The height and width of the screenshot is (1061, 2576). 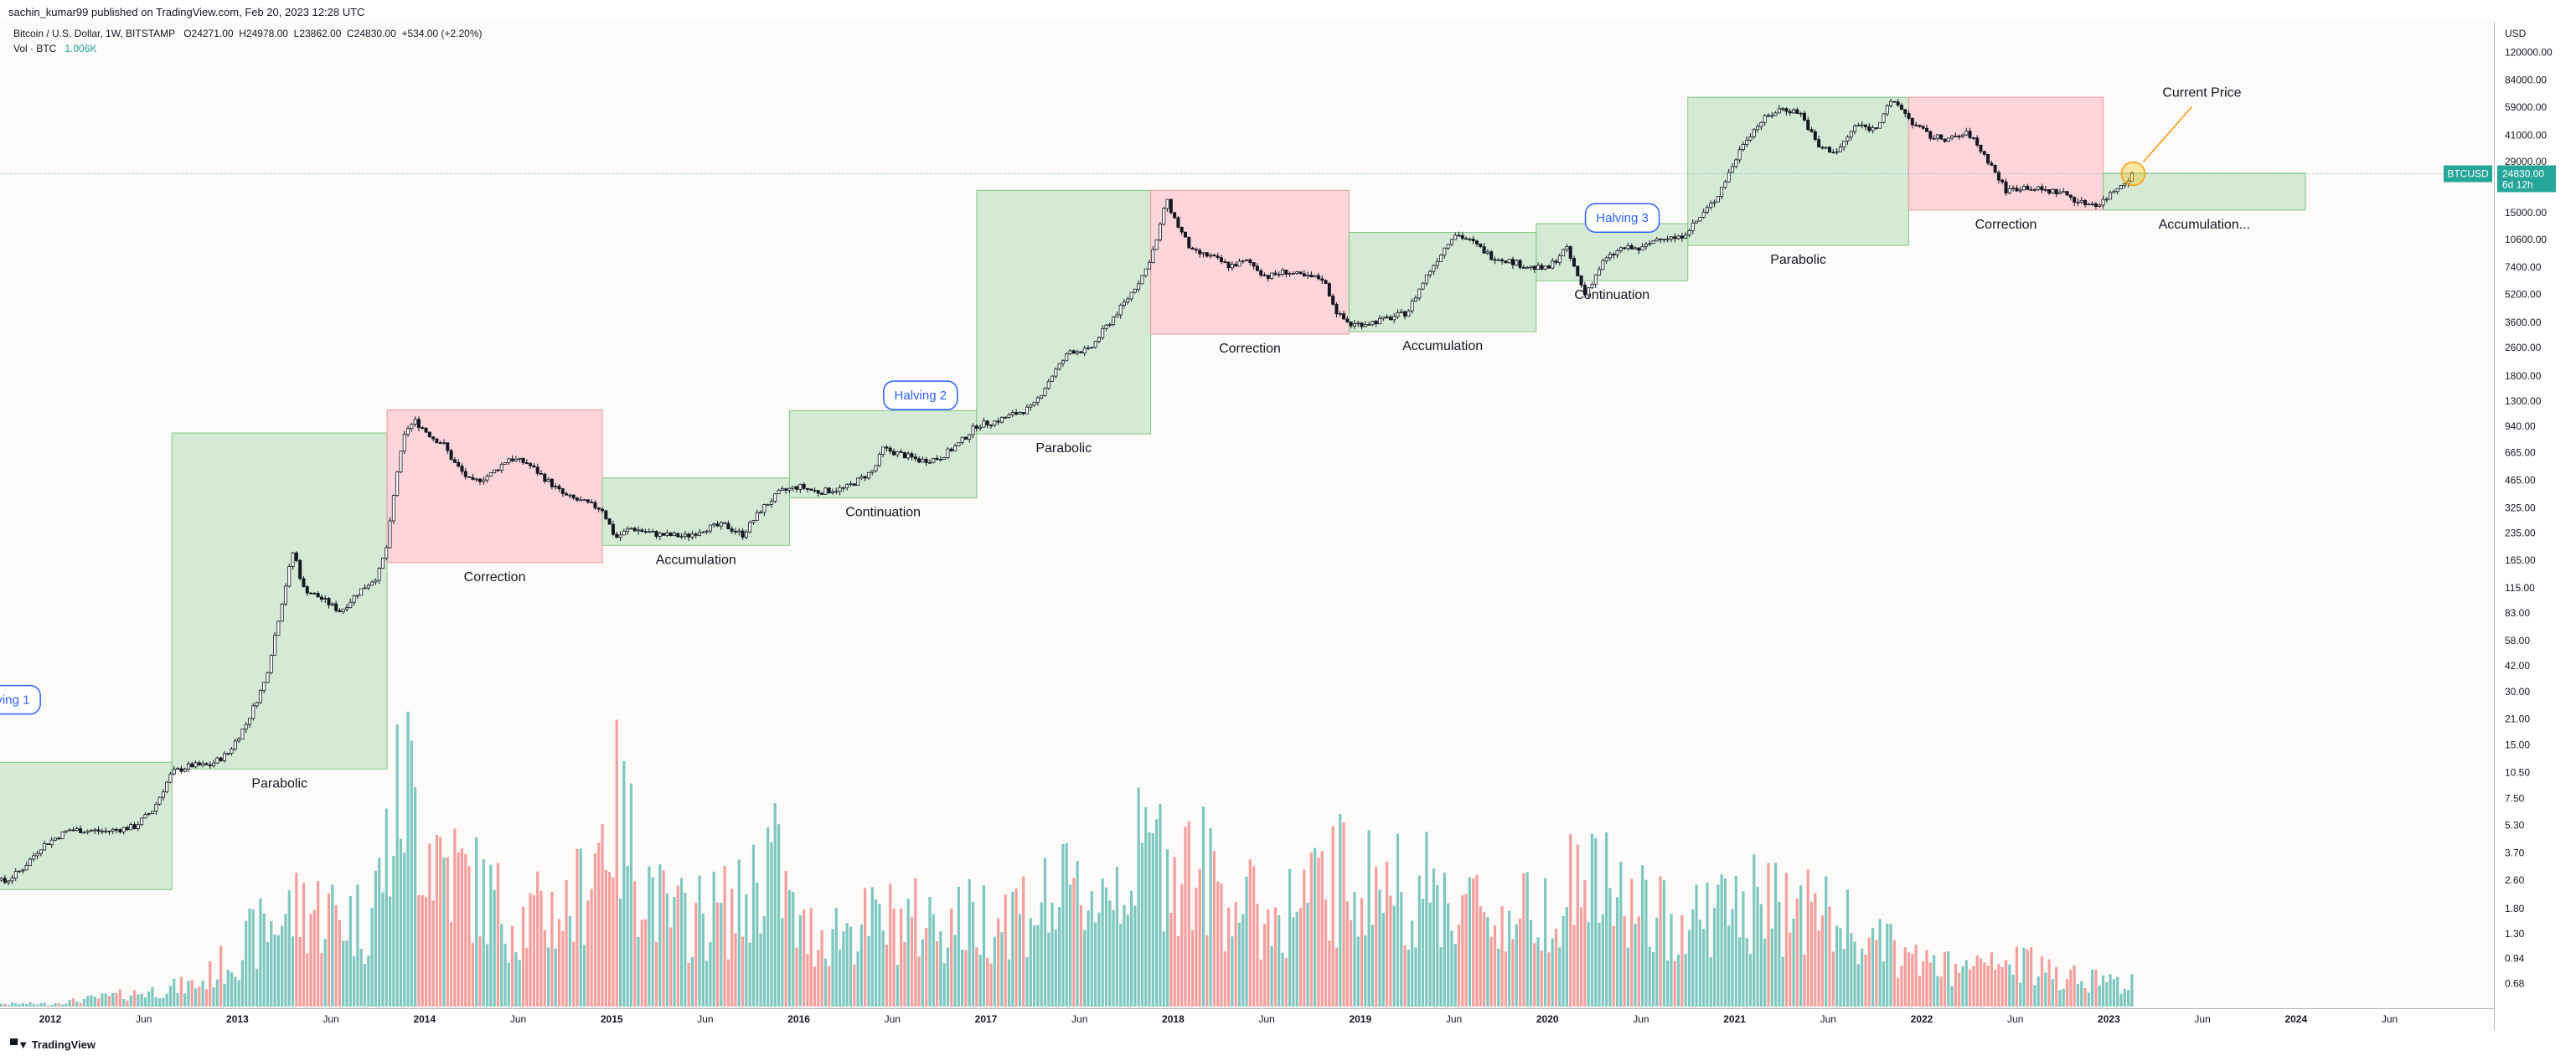 I want to click on tradingview-logo: ▀▼ TradingView, so click(x=53, y=1044).